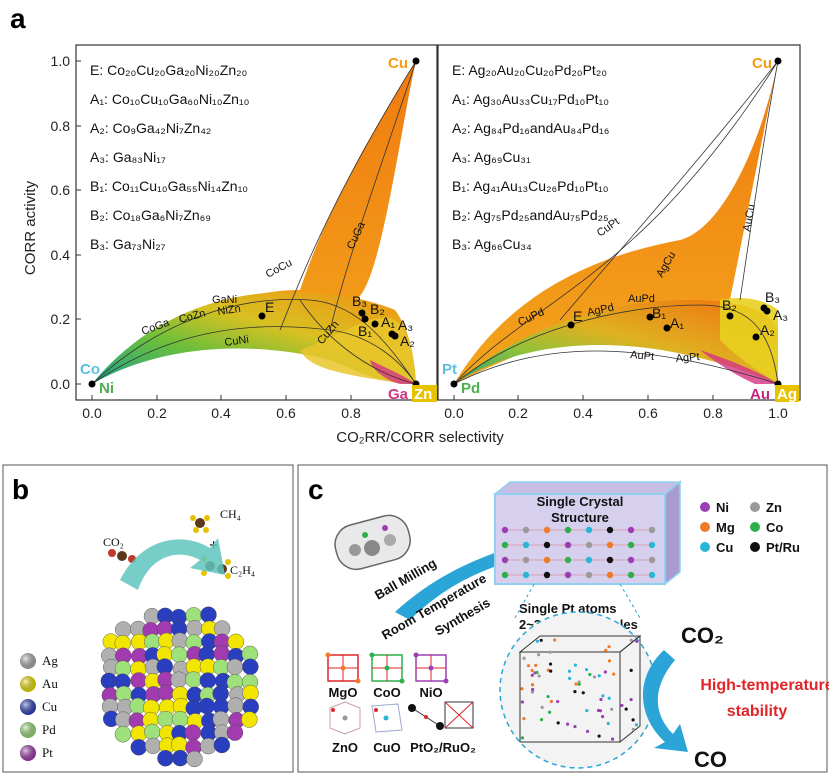  I want to click on cube-atoms, so click(579, 689).